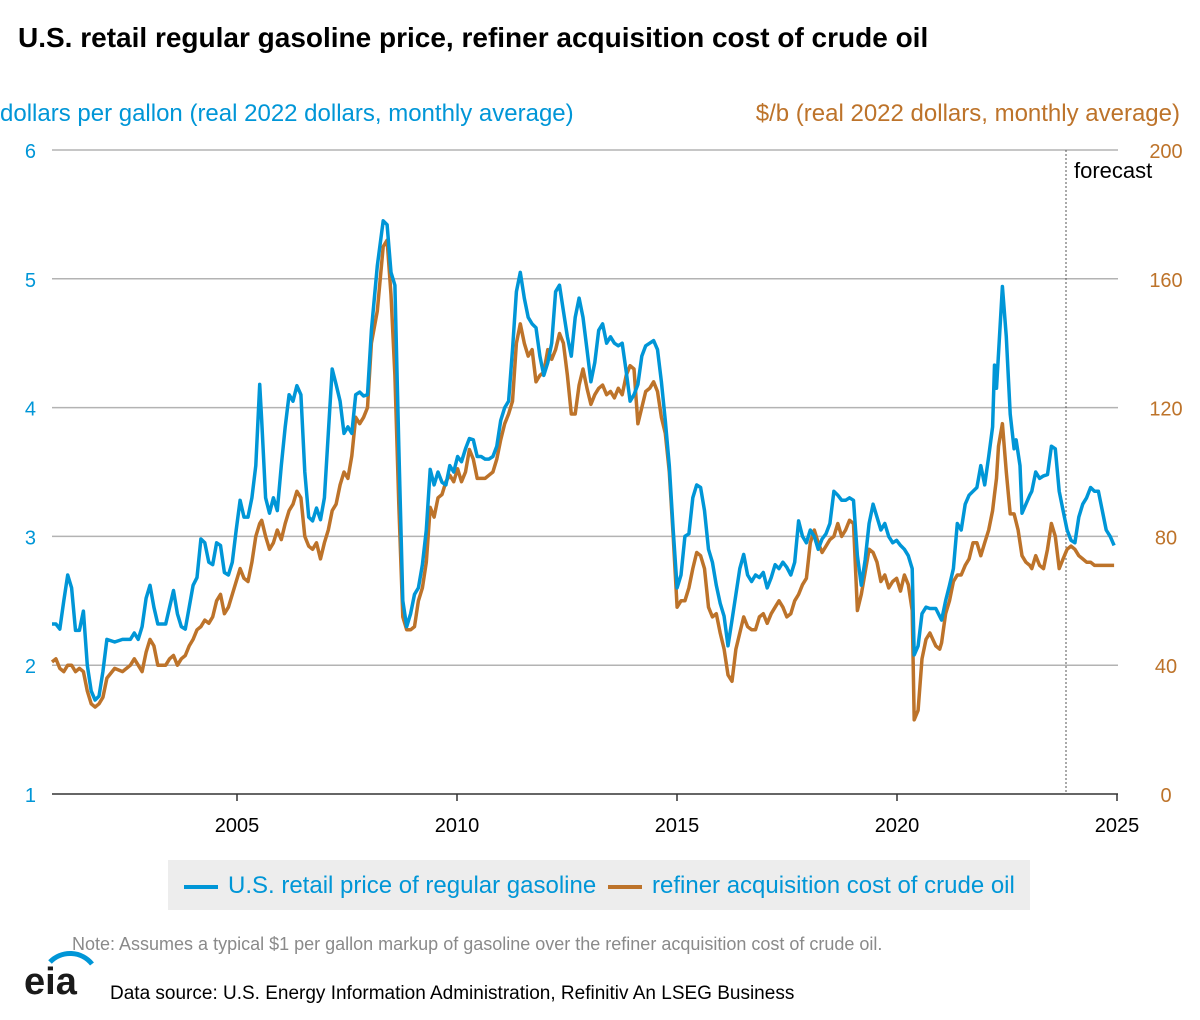 The image size is (1200, 1020). Describe the element at coordinates (201, 886) in the screenshot. I see `legend-swatch-gasoline` at that location.